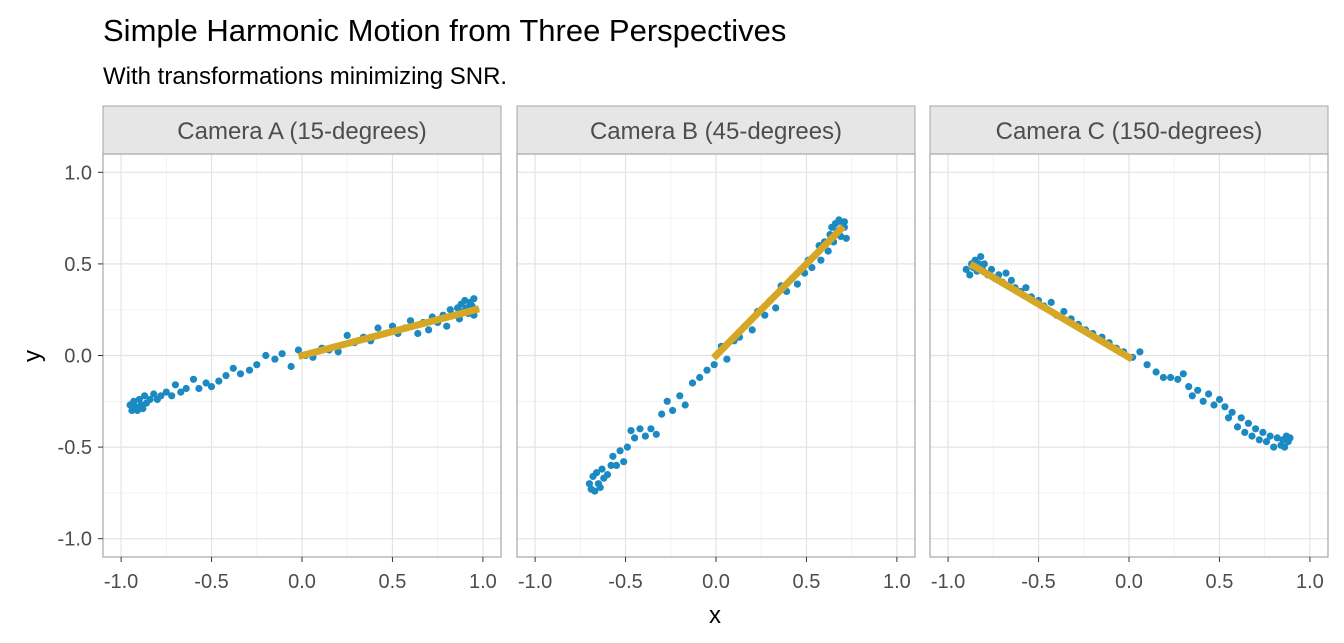 The height and width of the screenshot is (643, 1344). I want to click on y-tick-label: -0.5, so click(75, 448).